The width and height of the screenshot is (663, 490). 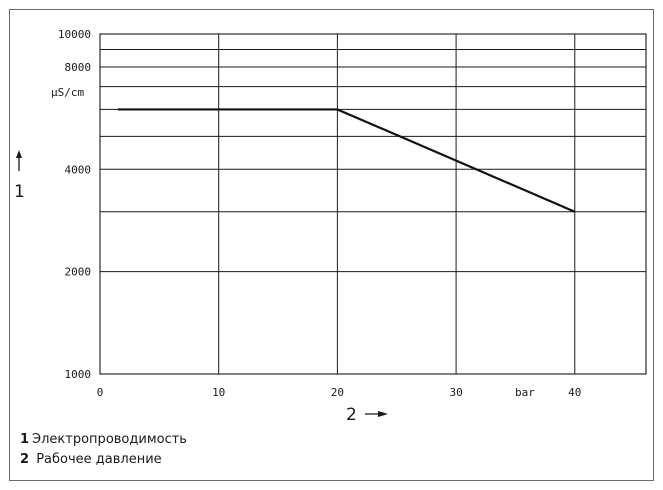 What do you see at coordinates (455, 392) in the screenshot?
I see `x-tick-label: 30` at bounding box center [455, 392].